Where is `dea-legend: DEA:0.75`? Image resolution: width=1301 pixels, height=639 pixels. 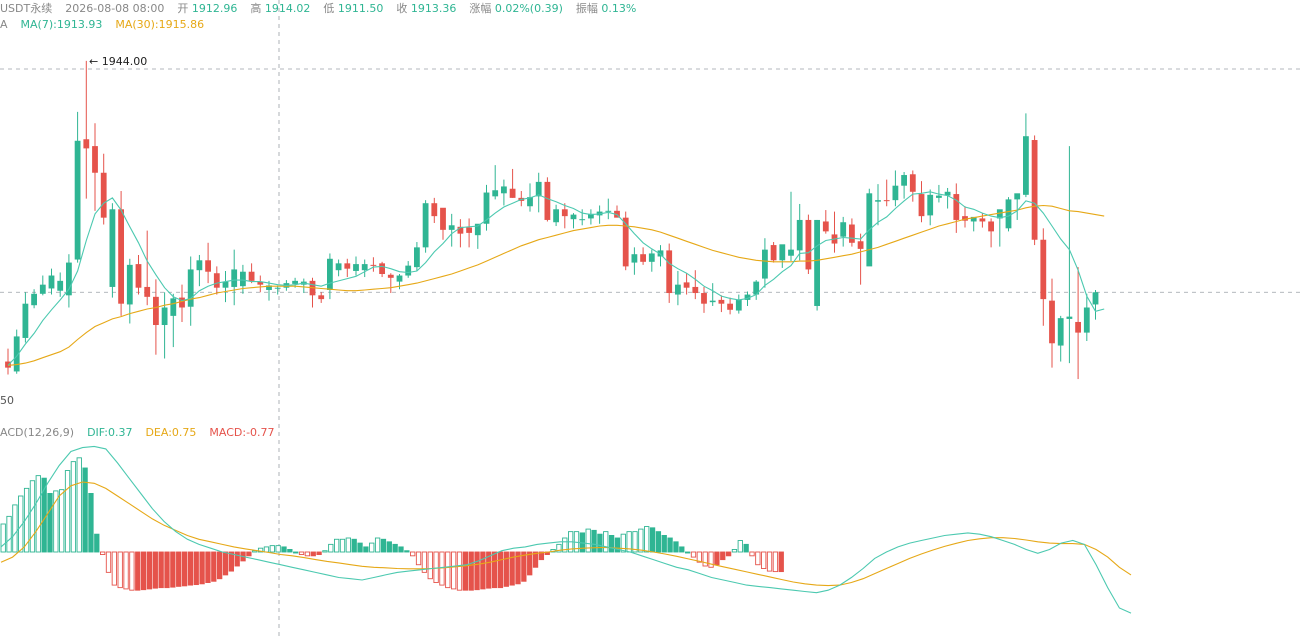 dea-legend: DEA:0.75 is located at coordinates (171, 432).